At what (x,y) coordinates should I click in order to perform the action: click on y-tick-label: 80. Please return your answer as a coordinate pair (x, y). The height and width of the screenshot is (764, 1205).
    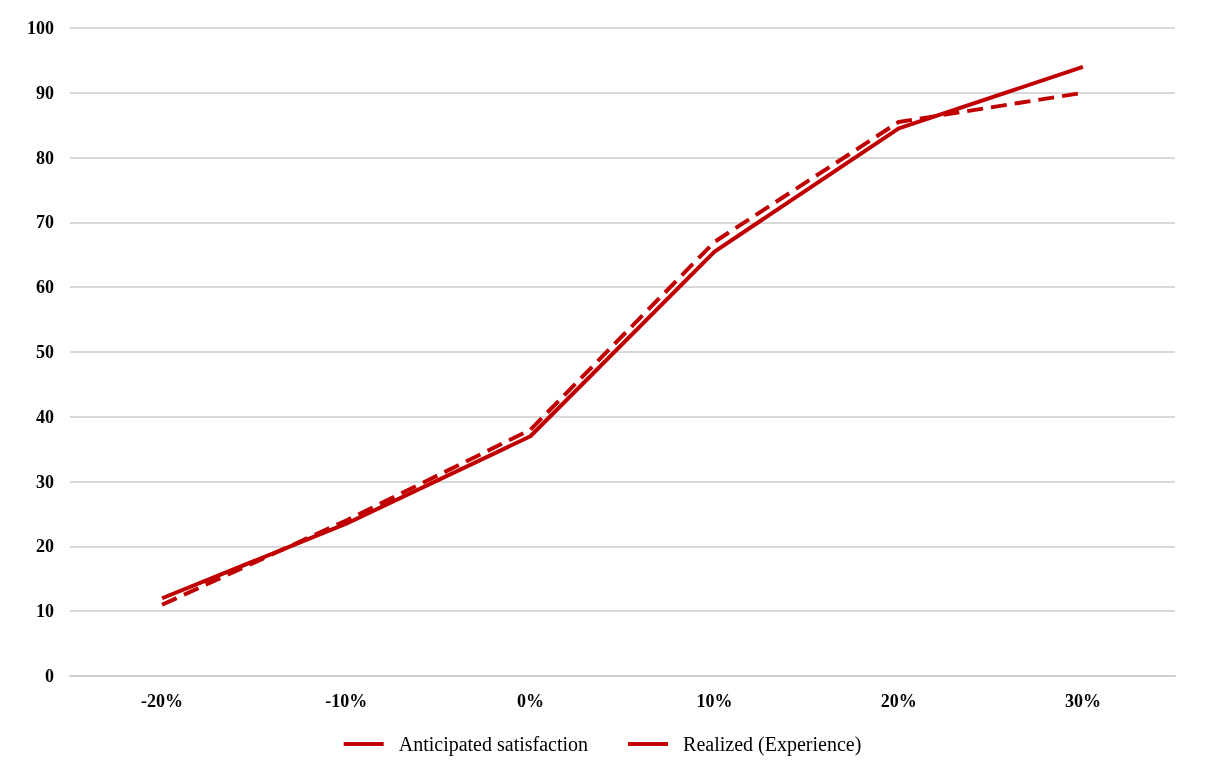
    Looking at the image, I should click on (45, 157).